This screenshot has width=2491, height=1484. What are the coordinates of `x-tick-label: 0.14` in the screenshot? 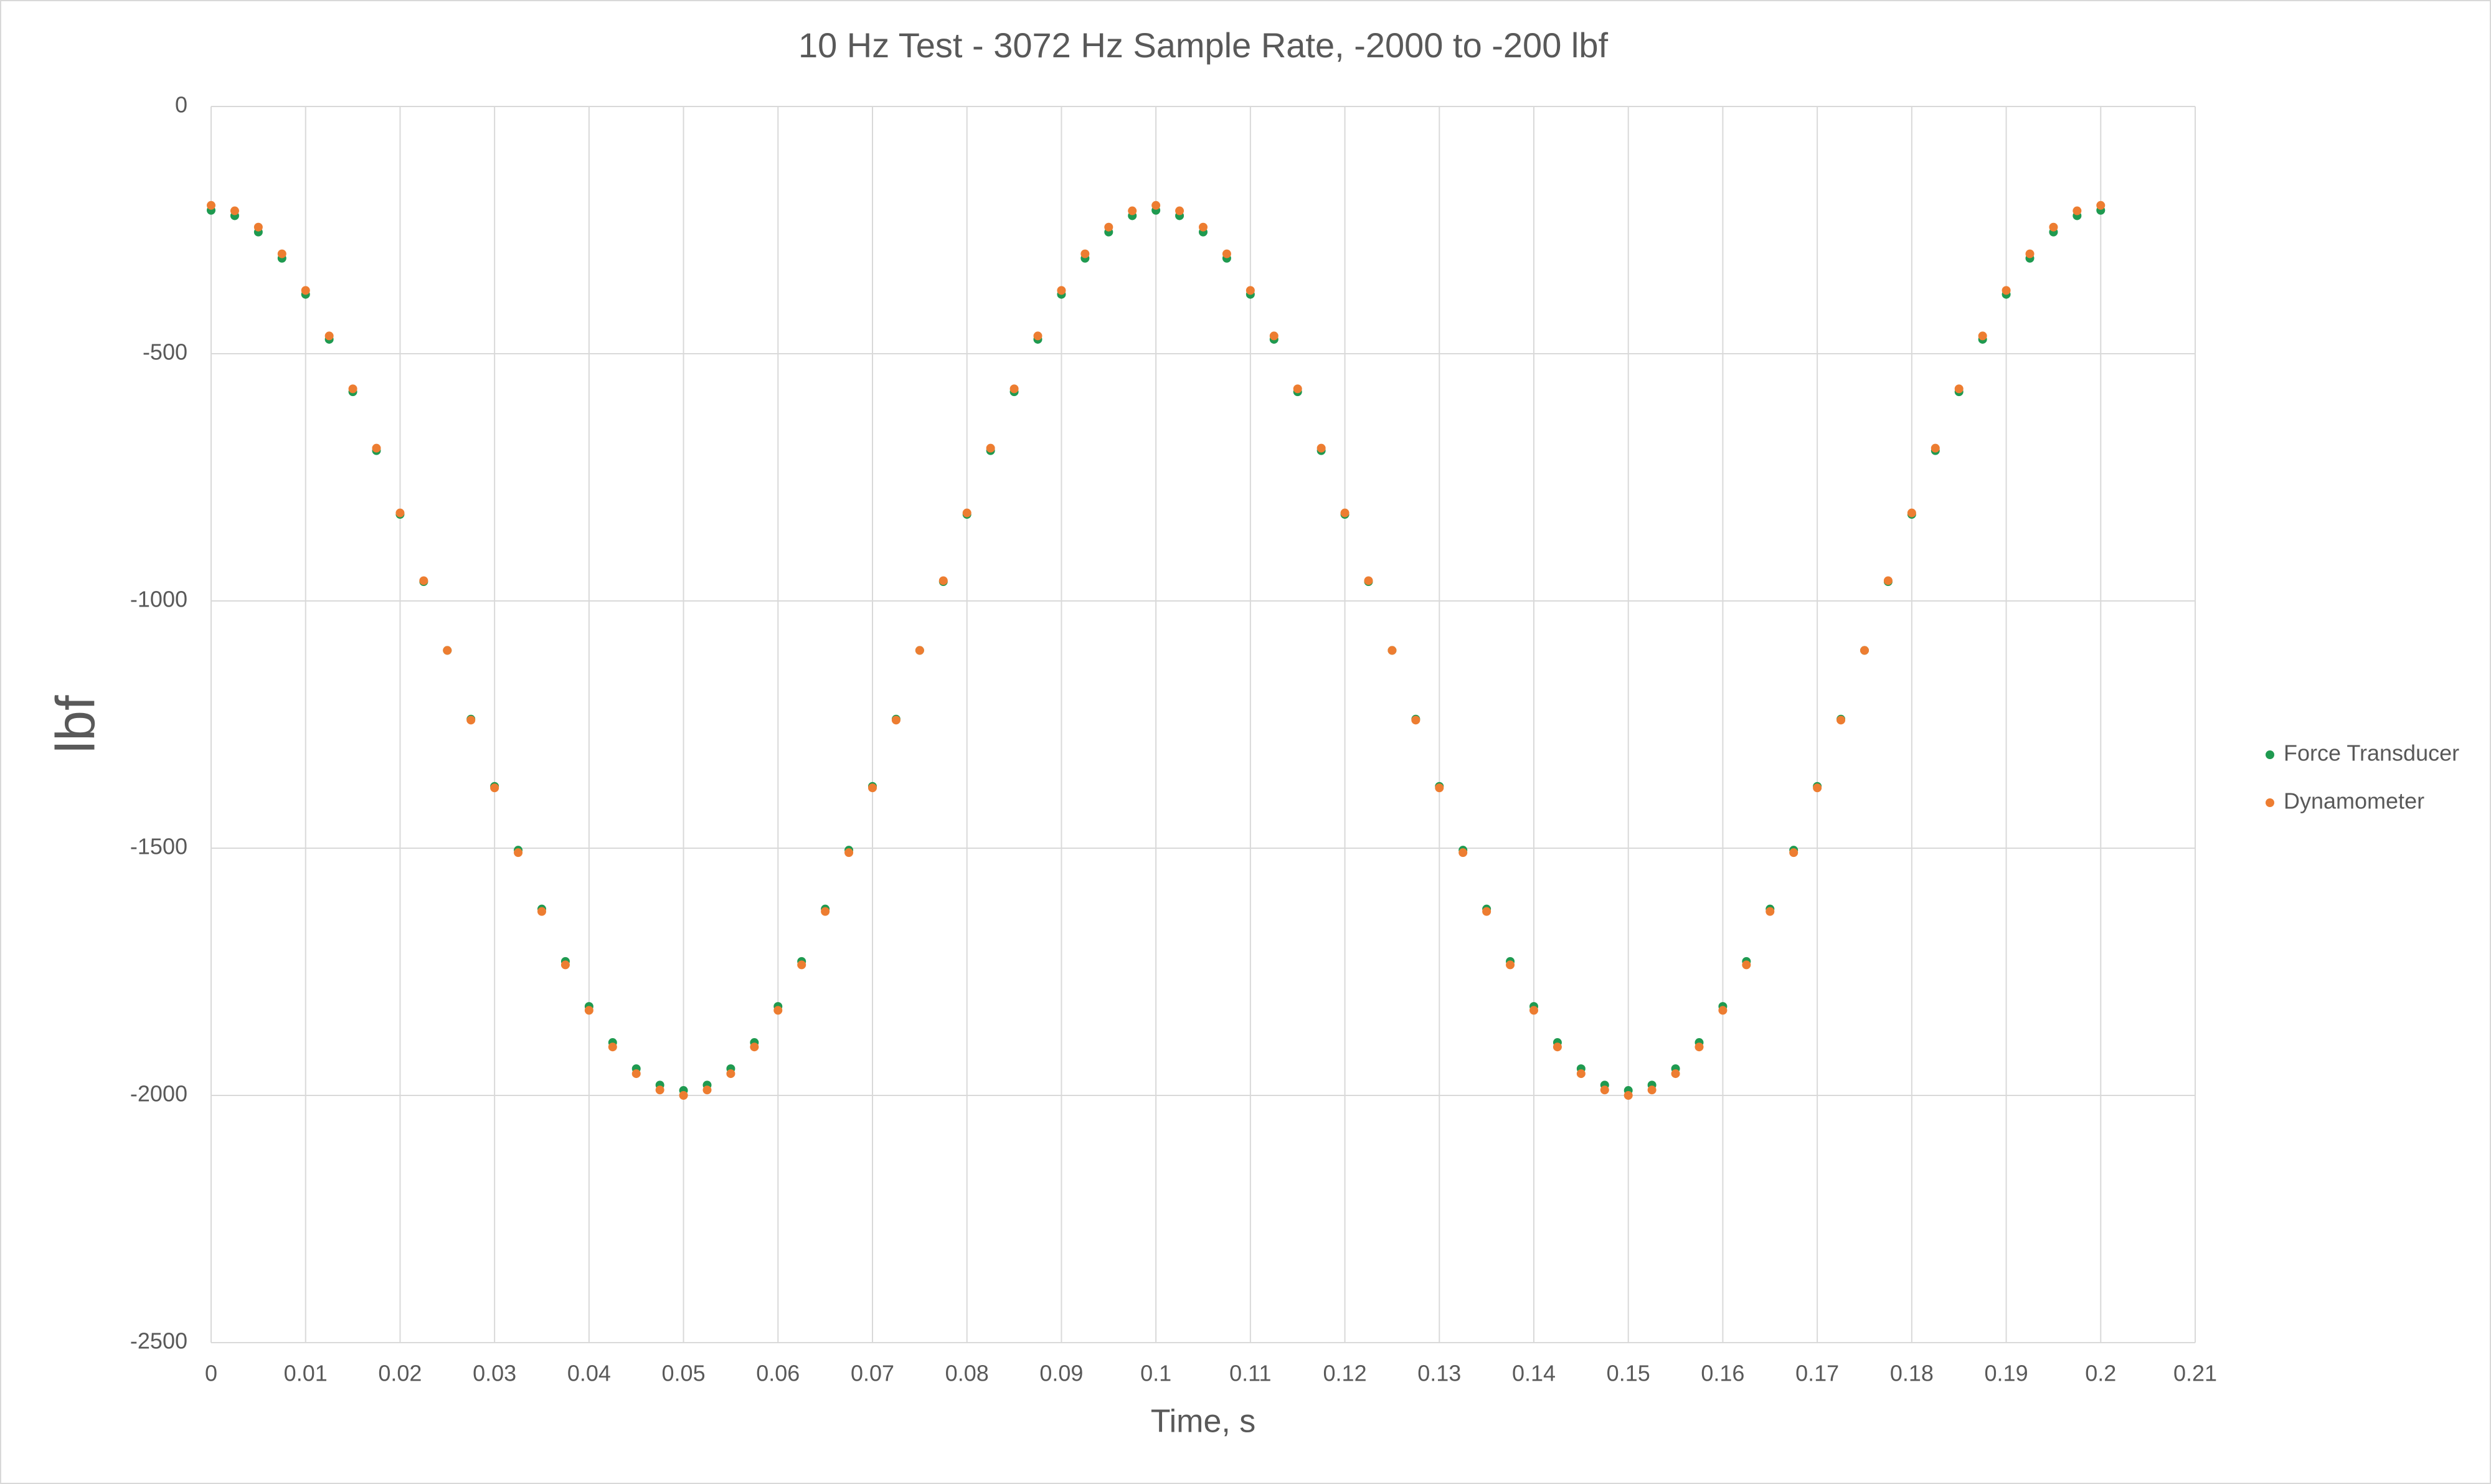 It's located at (1534, 1373).